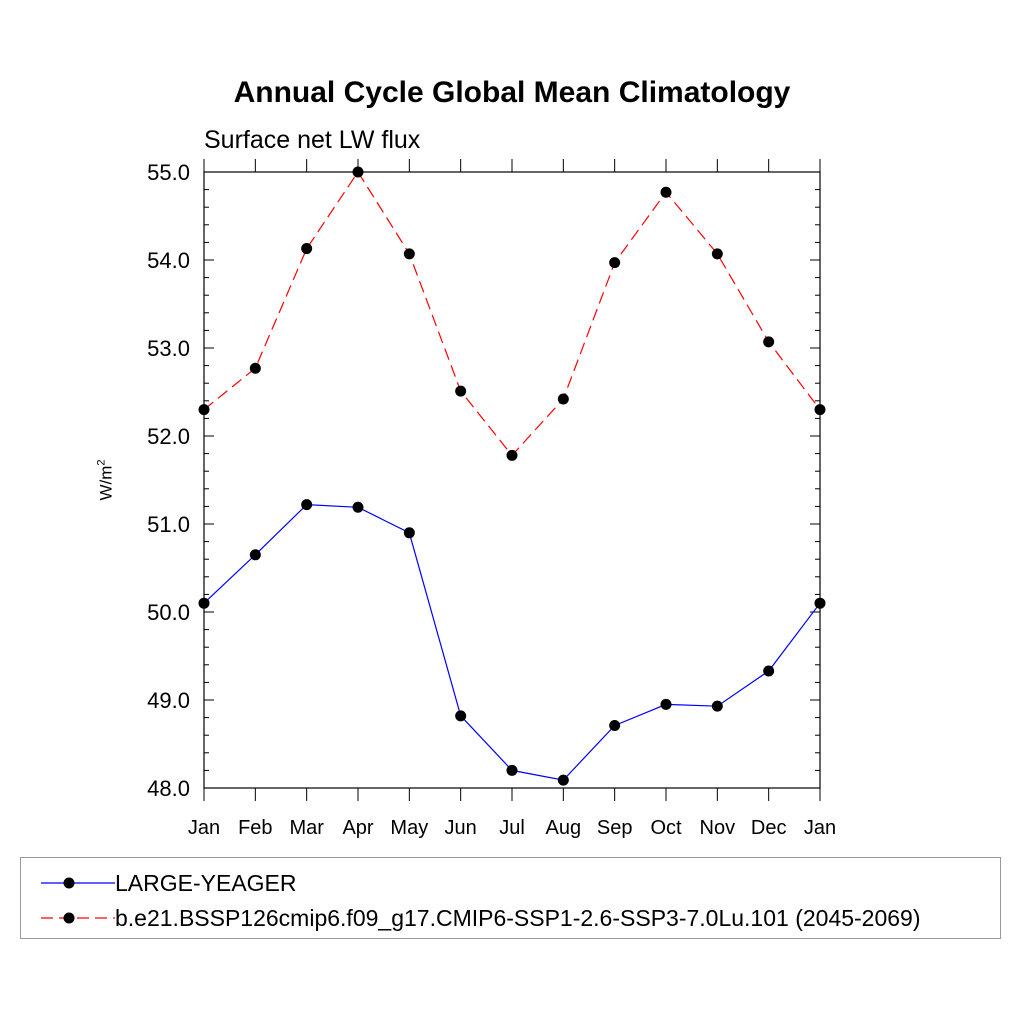  I want to click on chart-subtitle: Surface net LW flux, so click(312, 140).